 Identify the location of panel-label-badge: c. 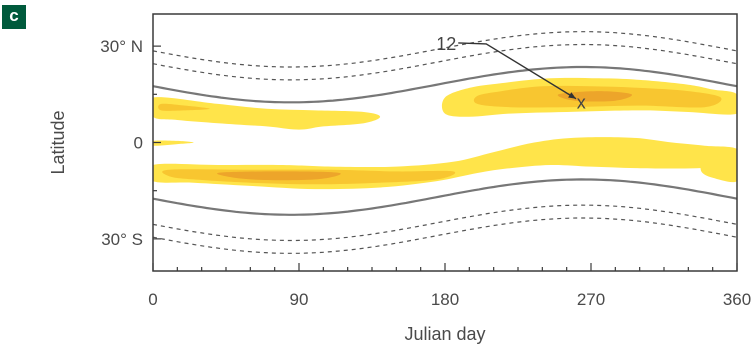
(14, 17).